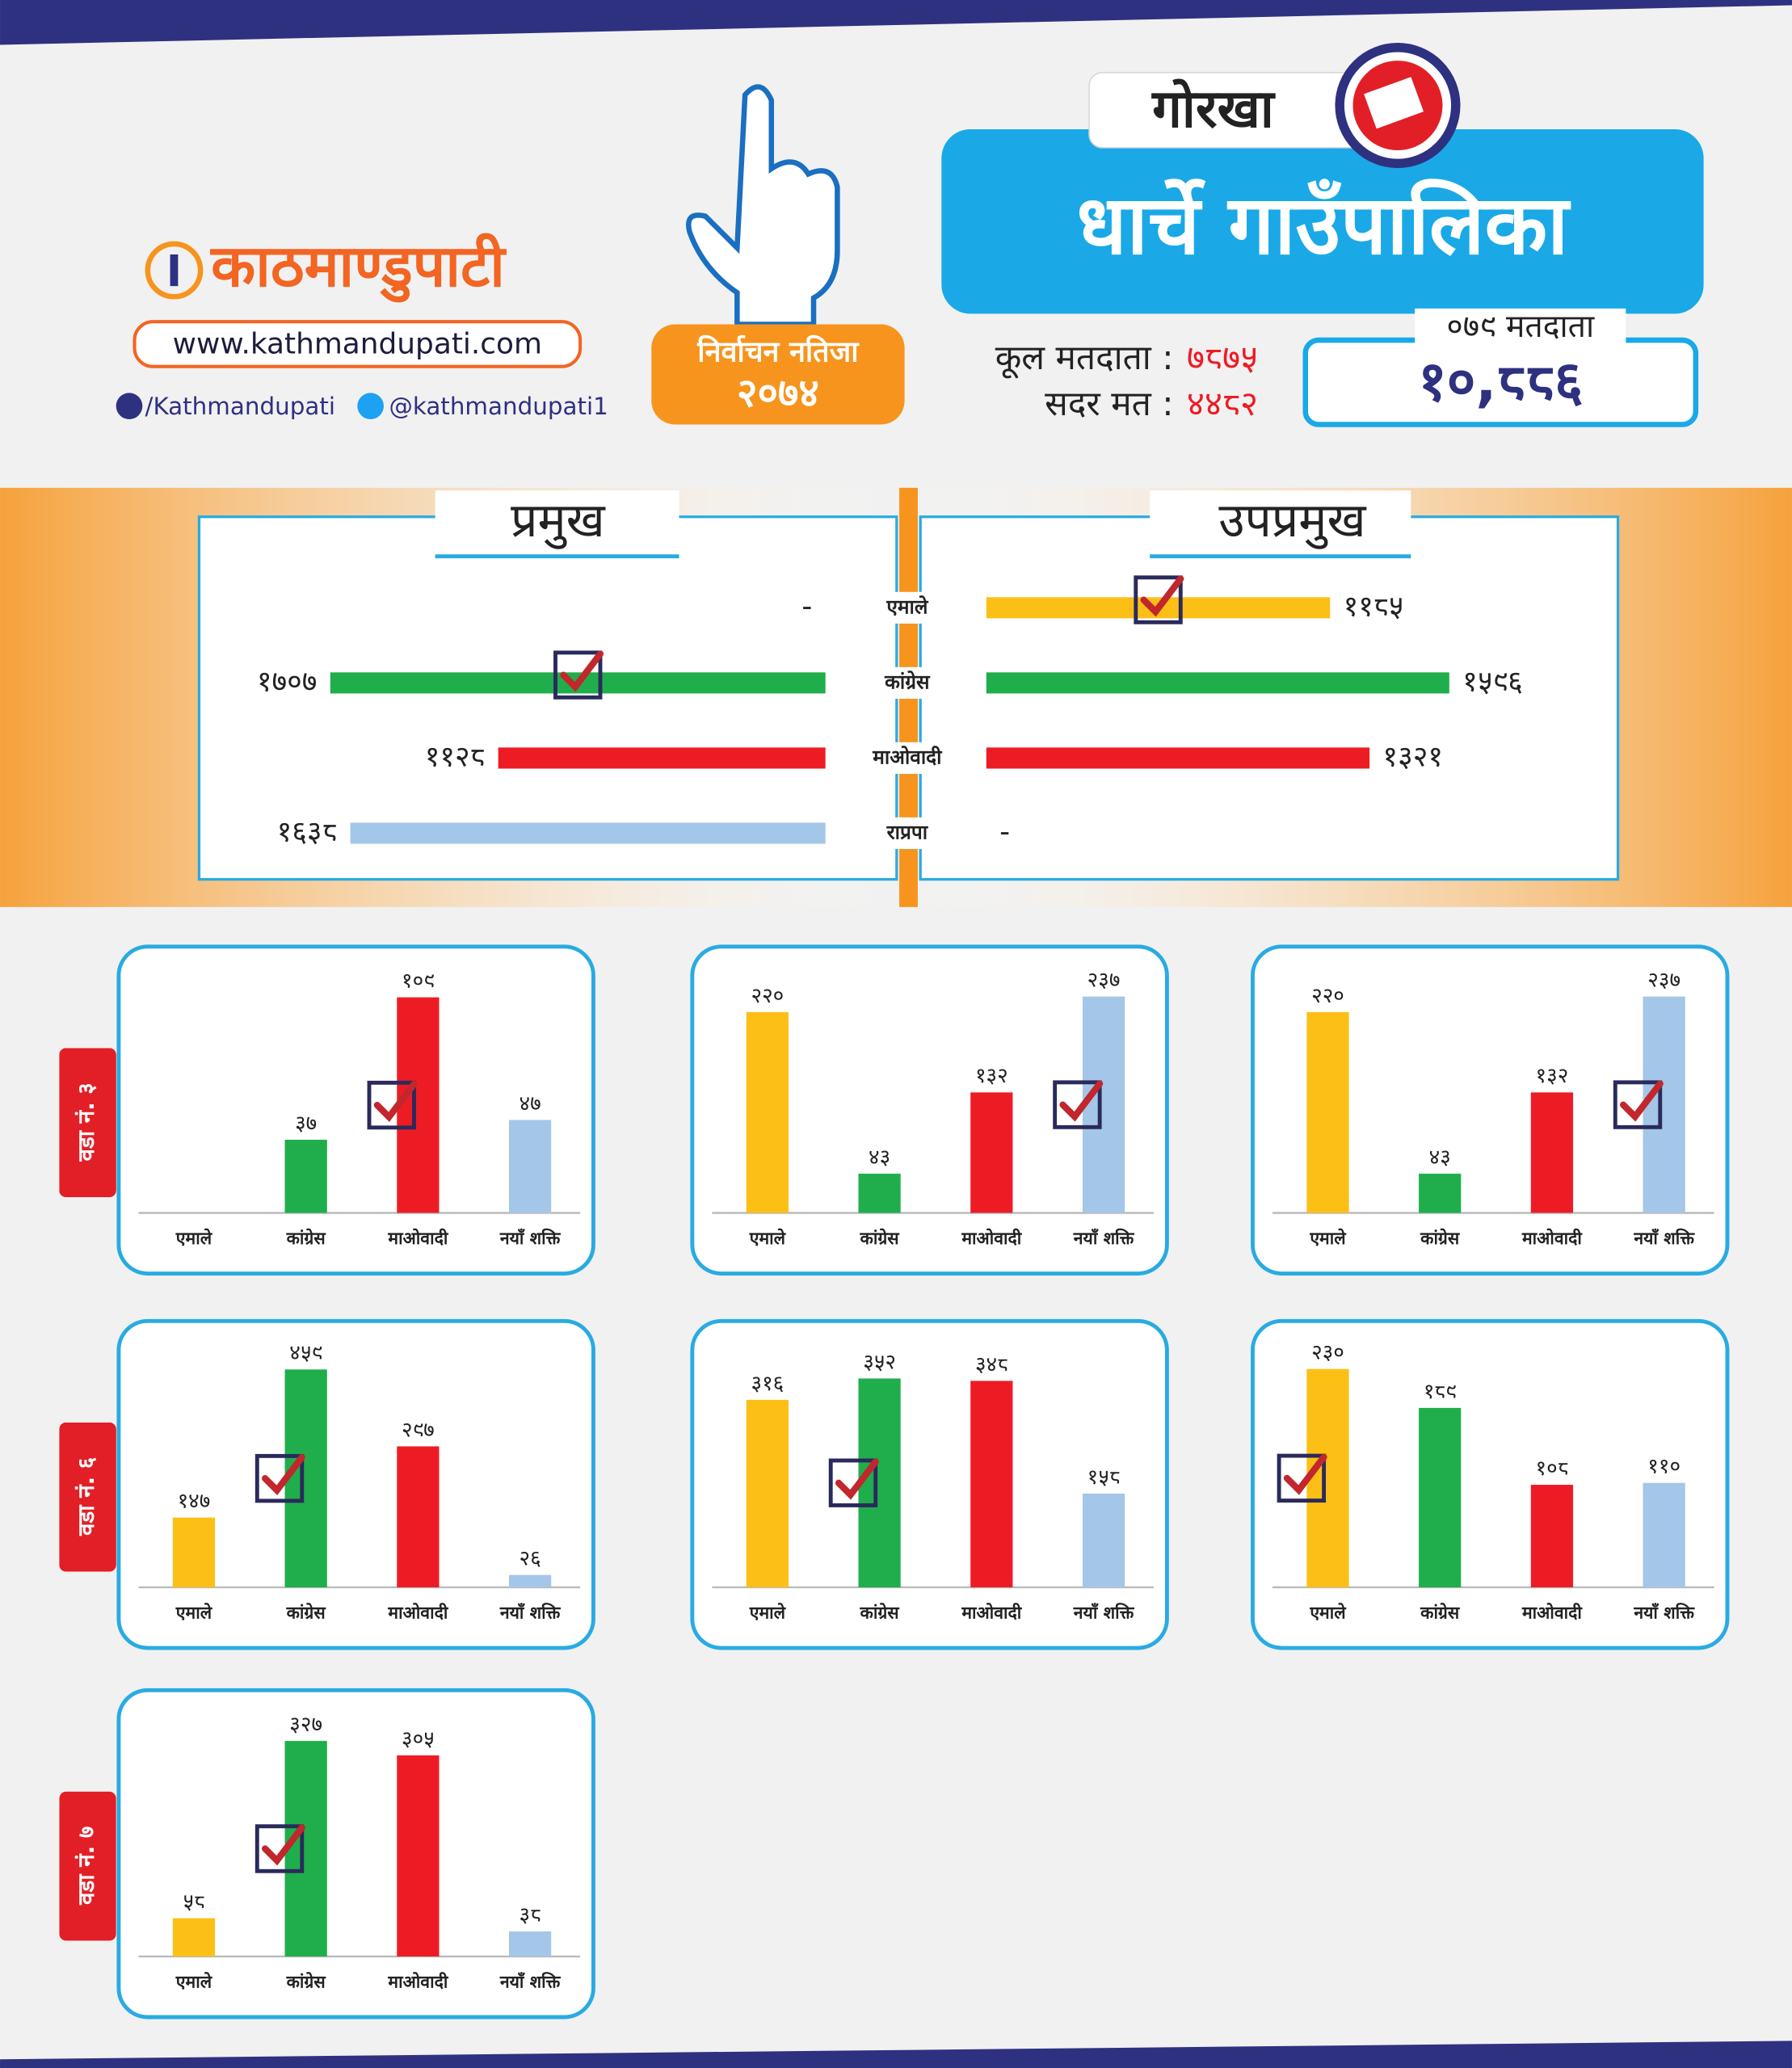 This screenshot has width=1792, height=2068. I want to click on website: www.kathmandupati.com, so click(357, 345).